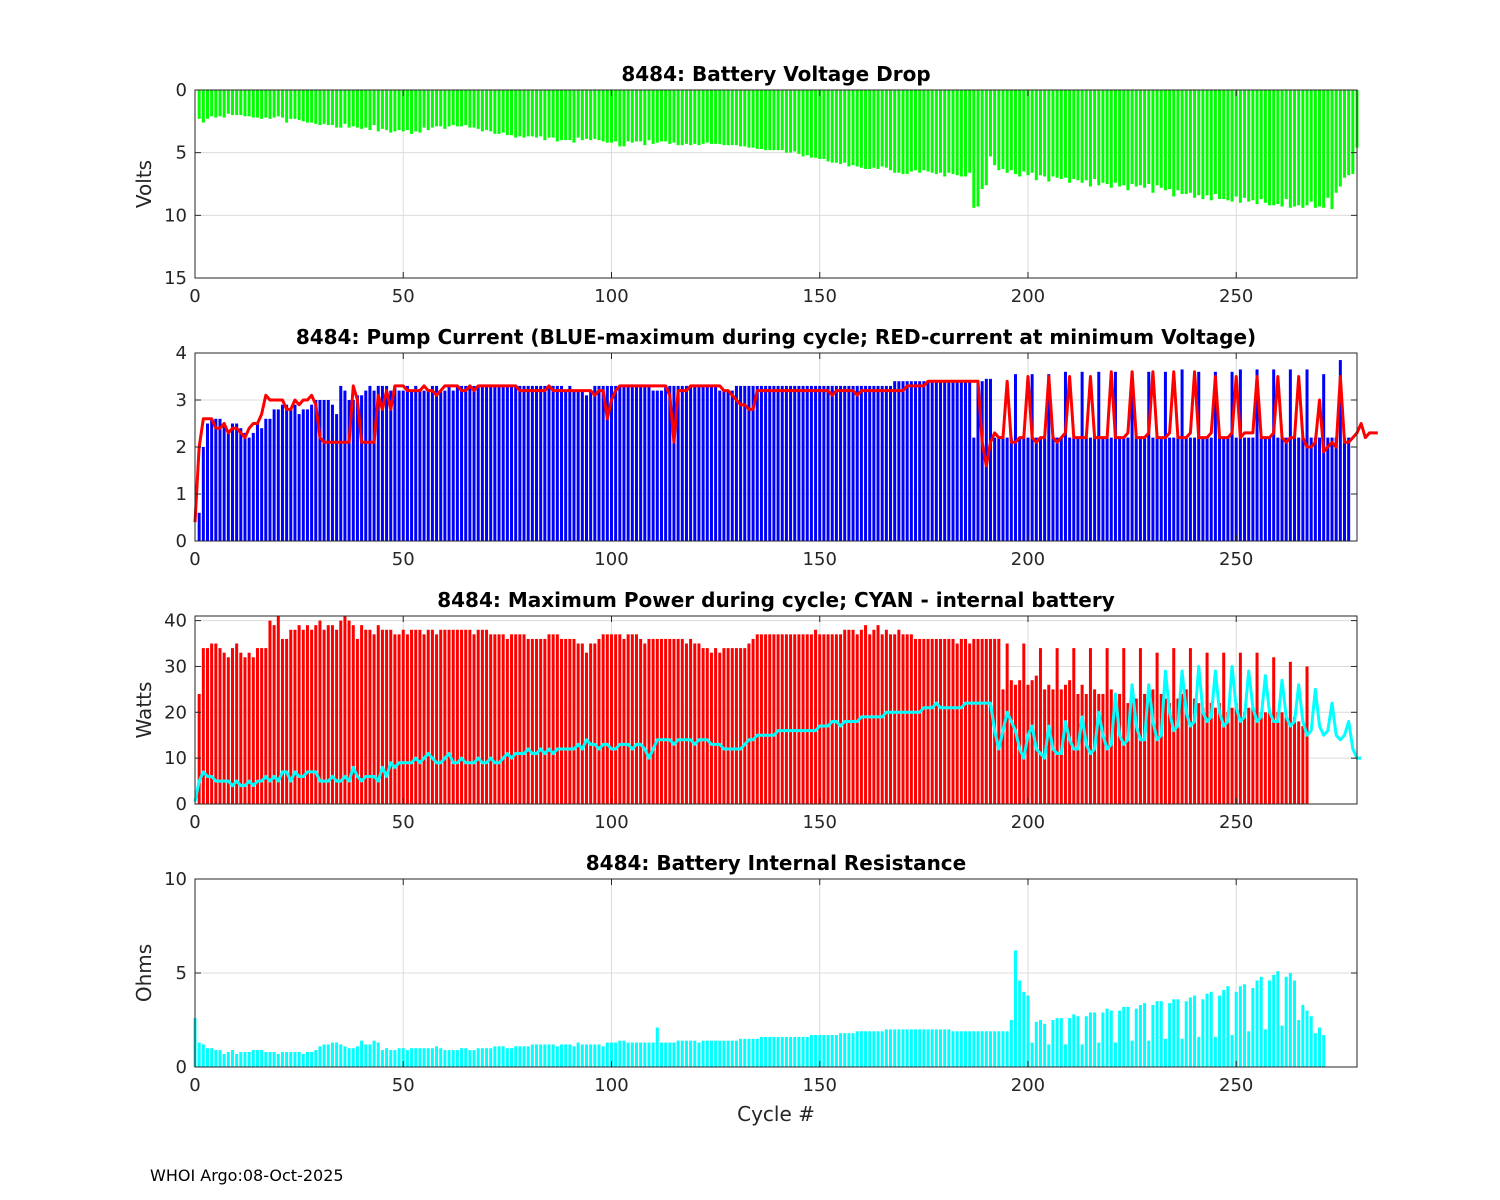 The image size is (1500, 1200). Describe the element at coordinates (181, 400) in the screenshot. I see `y-tick-label: 3` at that location.